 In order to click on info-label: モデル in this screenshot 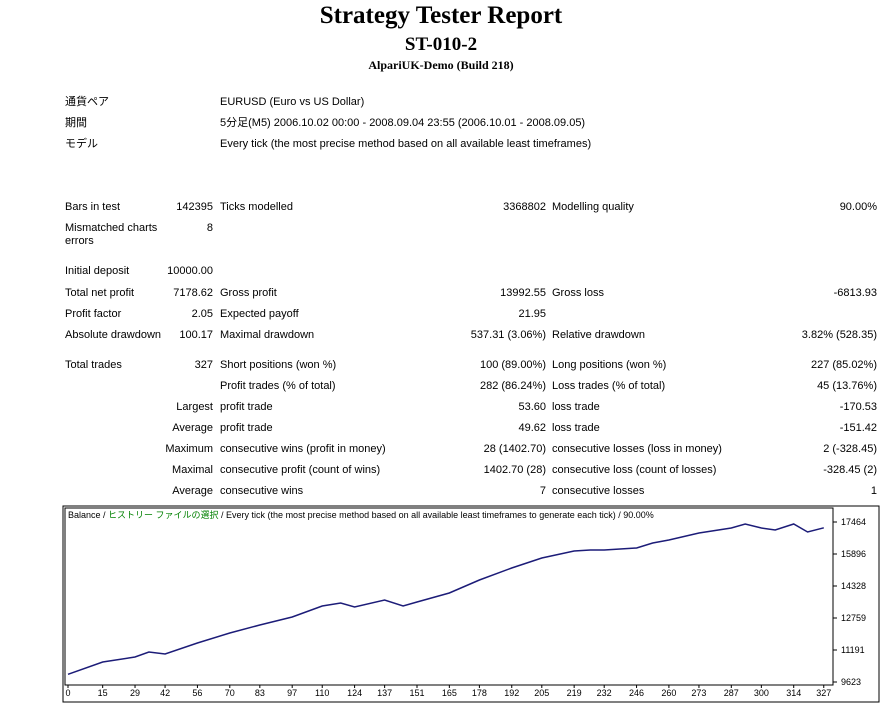, I will do `click(81, 144)`.